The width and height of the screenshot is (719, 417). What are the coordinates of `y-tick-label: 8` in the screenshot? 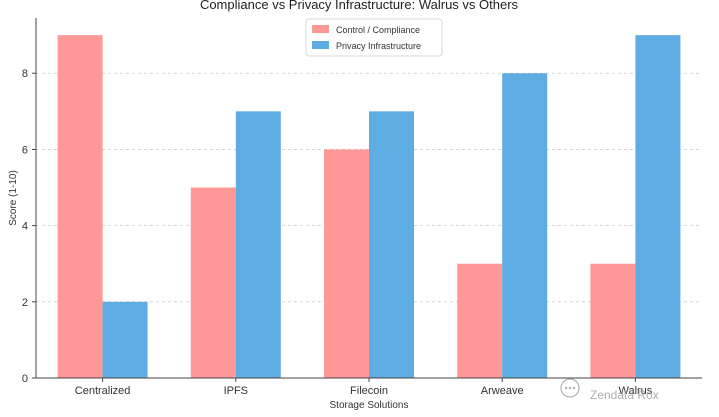 It's located at (25, 74).